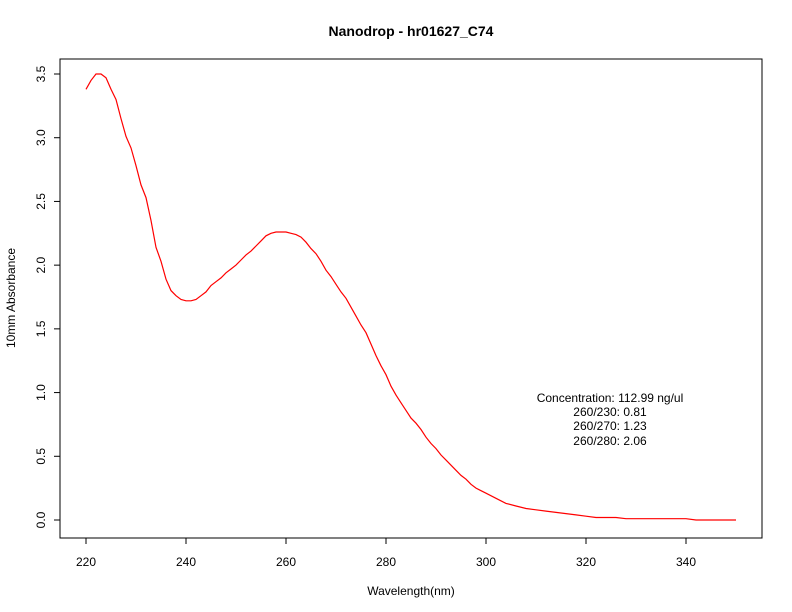  Describe the element at coordinates (686, 562) in the screenshot. I see `x-tick-label: 340` at that location.